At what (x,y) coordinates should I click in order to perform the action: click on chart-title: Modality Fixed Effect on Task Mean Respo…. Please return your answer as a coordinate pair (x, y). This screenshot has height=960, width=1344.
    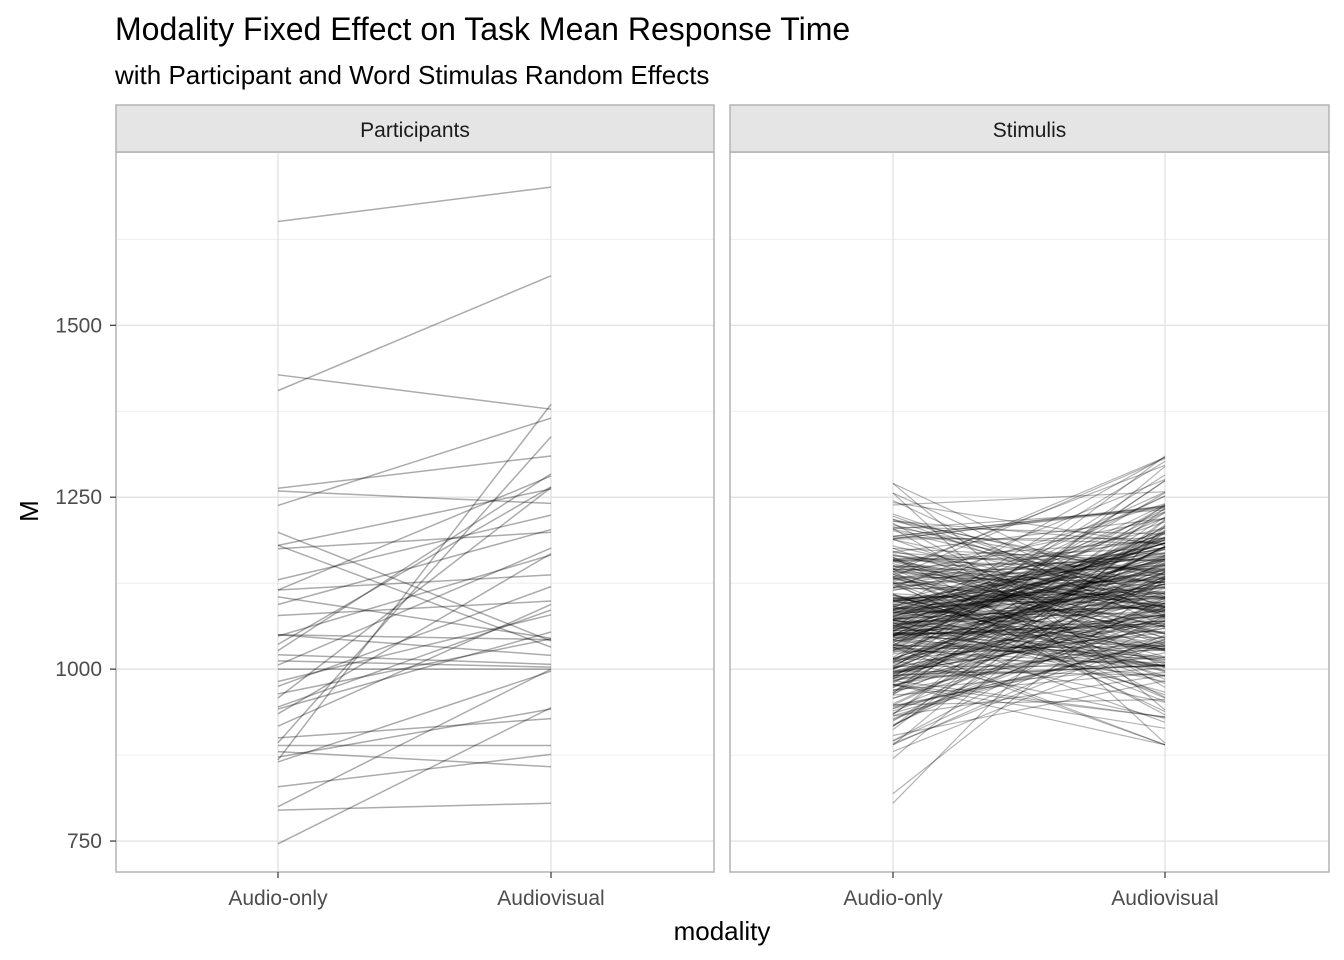
    Looking at the image, I should click on (482, 29).